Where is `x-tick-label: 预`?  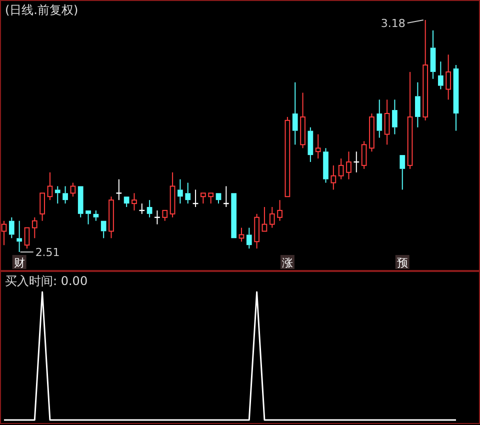 x-tick-label: 预 is located at coordinates (402, 263).